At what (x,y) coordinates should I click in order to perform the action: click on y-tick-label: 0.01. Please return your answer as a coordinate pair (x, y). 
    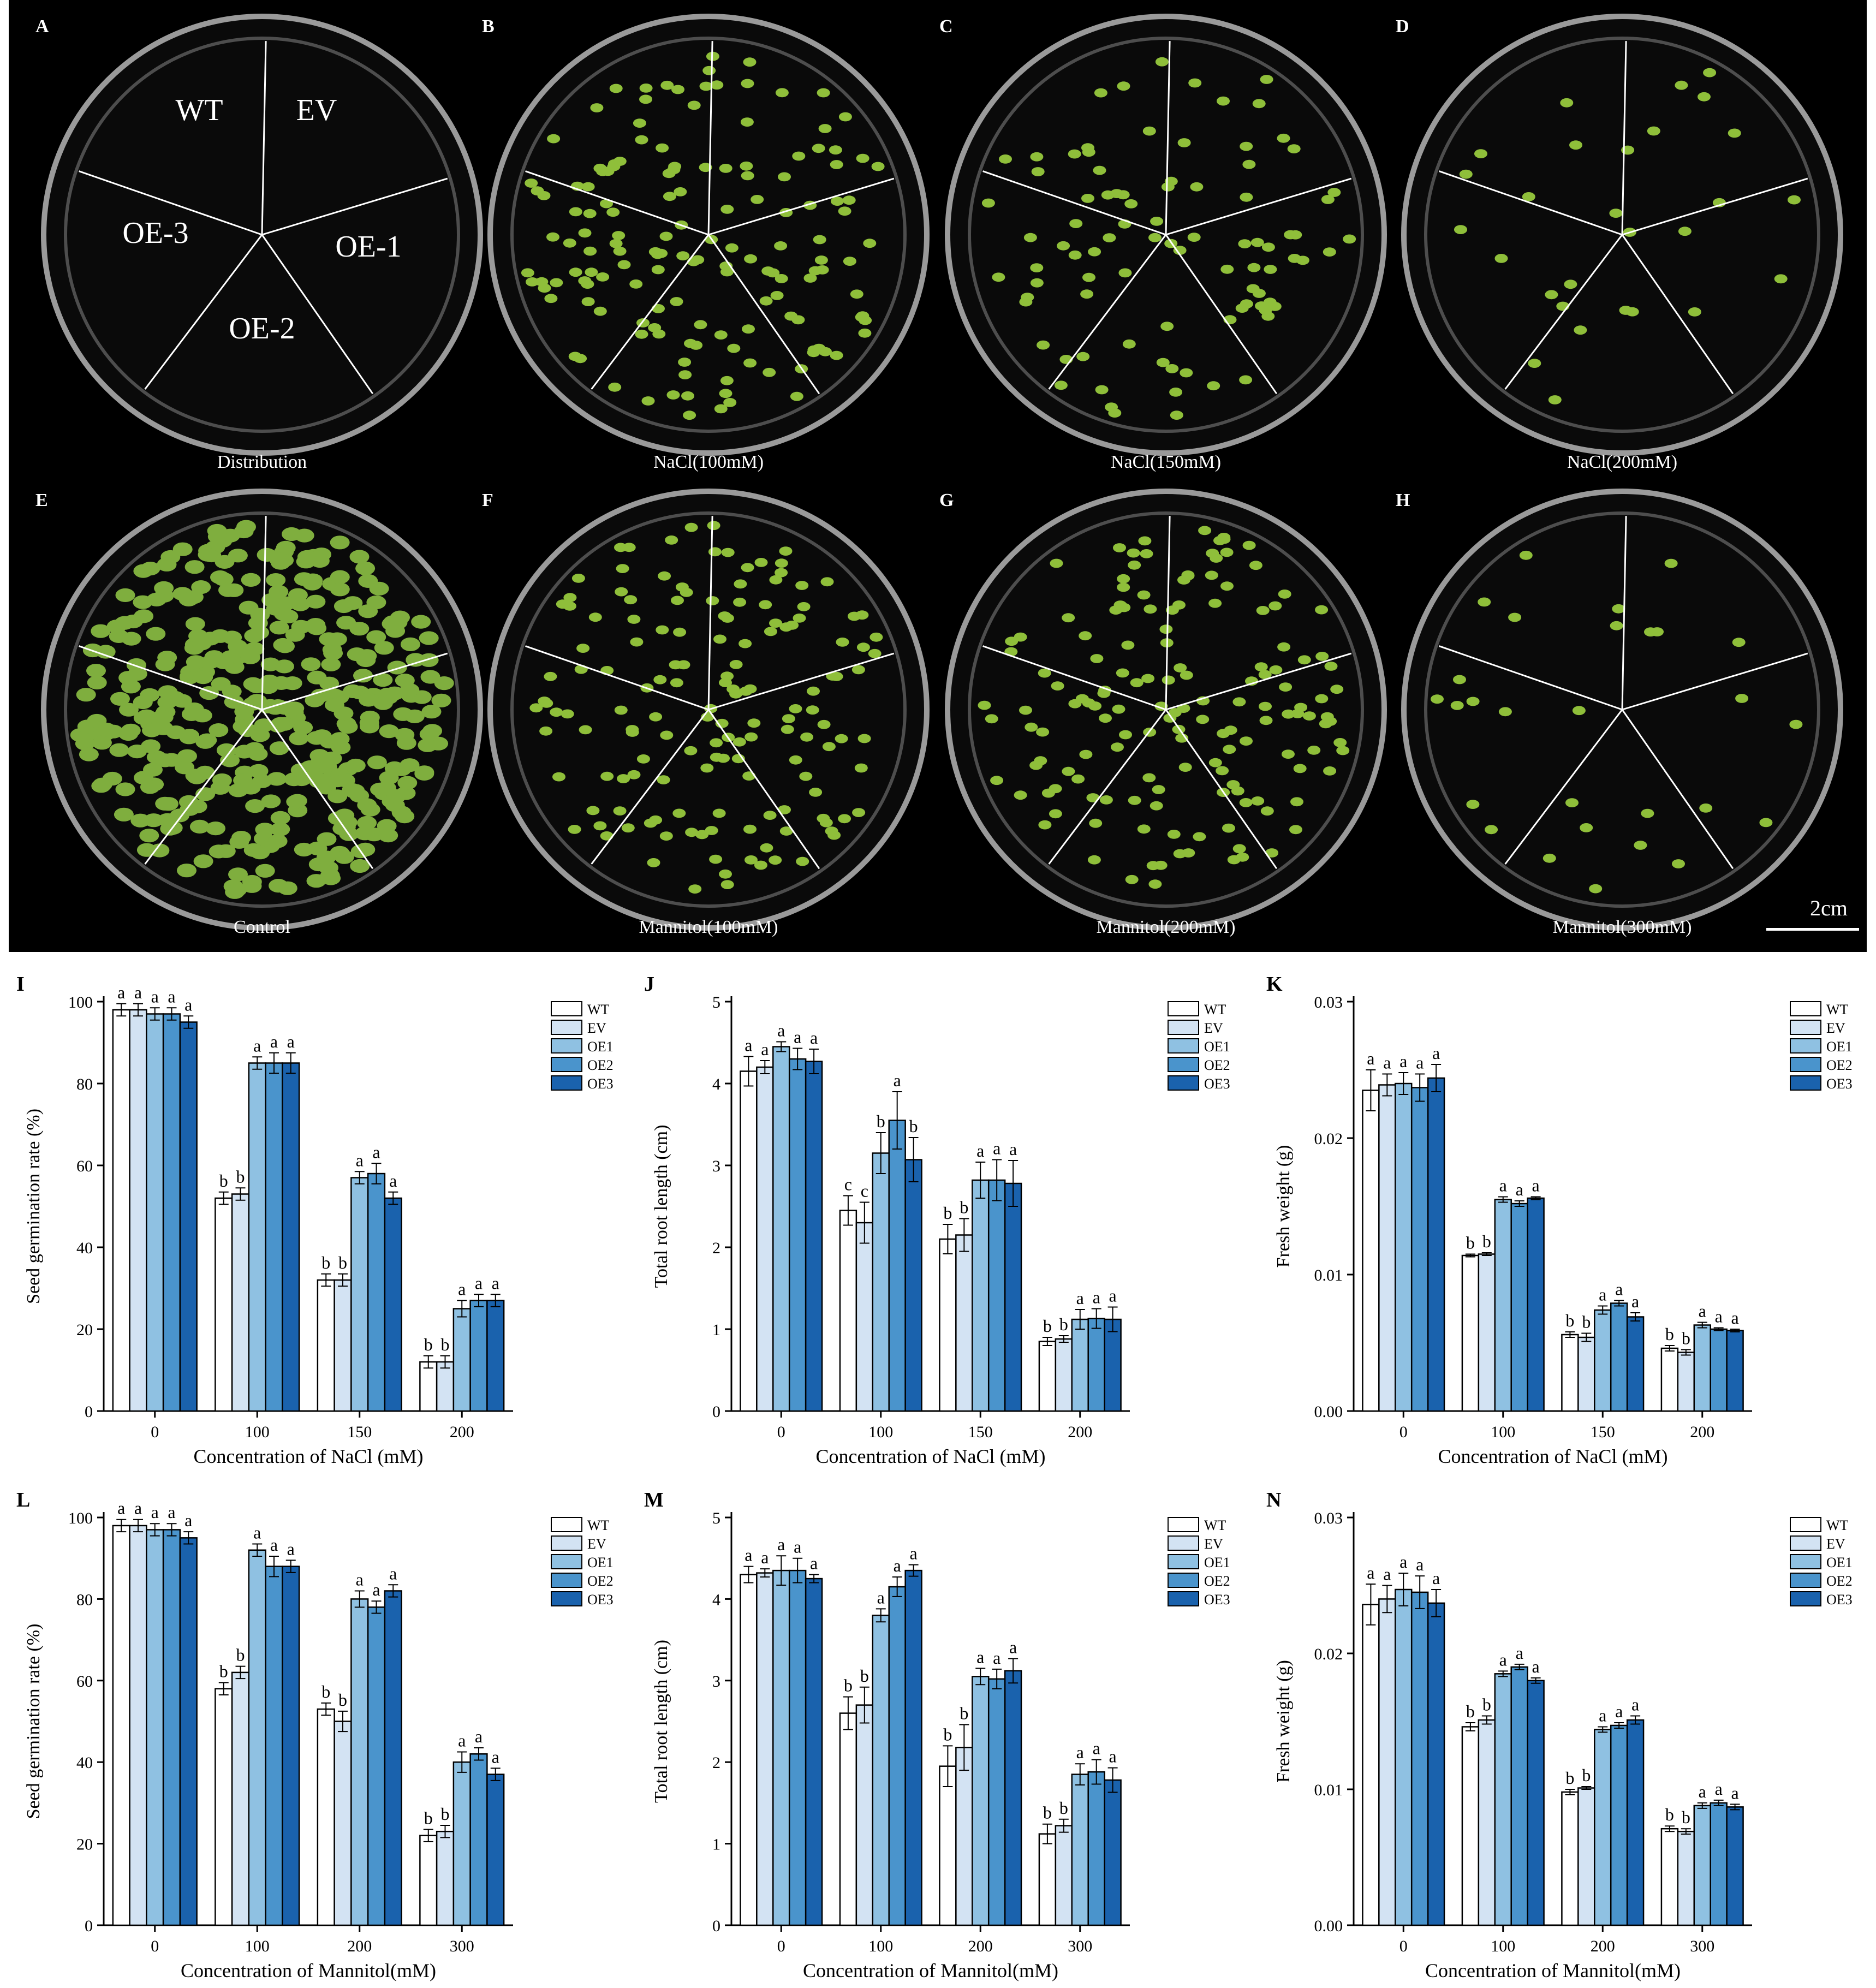
    Looking at the image, I should click on (1328, 1790).